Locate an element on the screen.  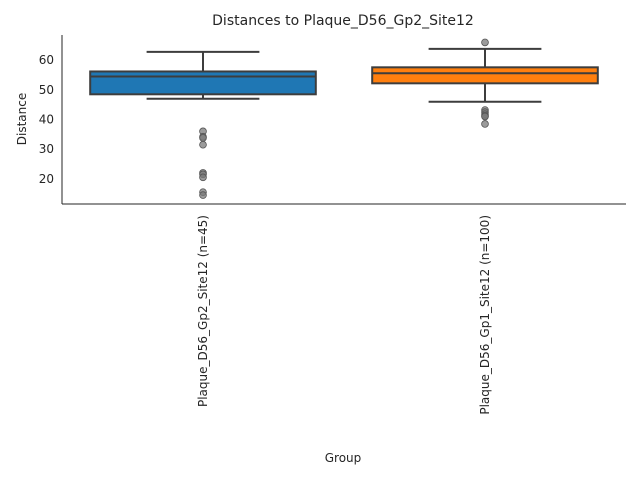
chart-title: Distances to Plaque_D56_Gp2_Site12 is located at coordinates (343, 21).